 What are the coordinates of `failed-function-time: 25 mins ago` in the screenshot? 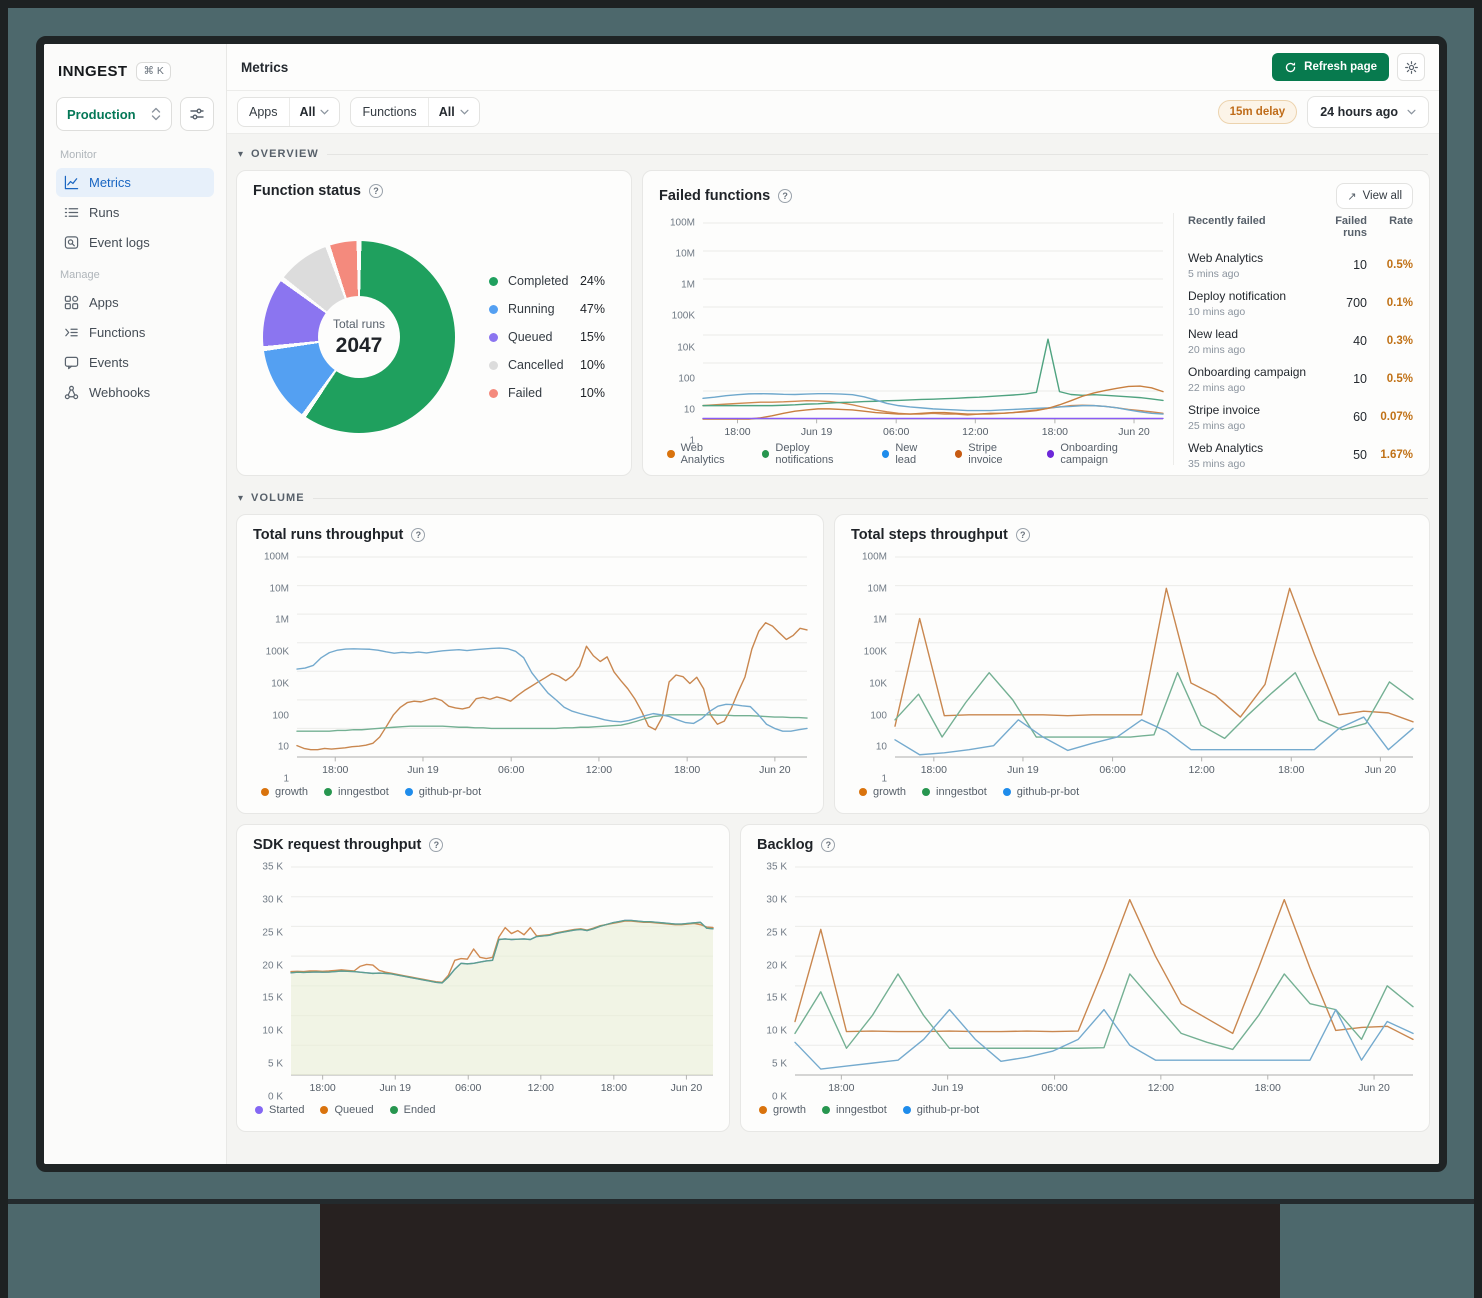 It's located at (1217, 425).